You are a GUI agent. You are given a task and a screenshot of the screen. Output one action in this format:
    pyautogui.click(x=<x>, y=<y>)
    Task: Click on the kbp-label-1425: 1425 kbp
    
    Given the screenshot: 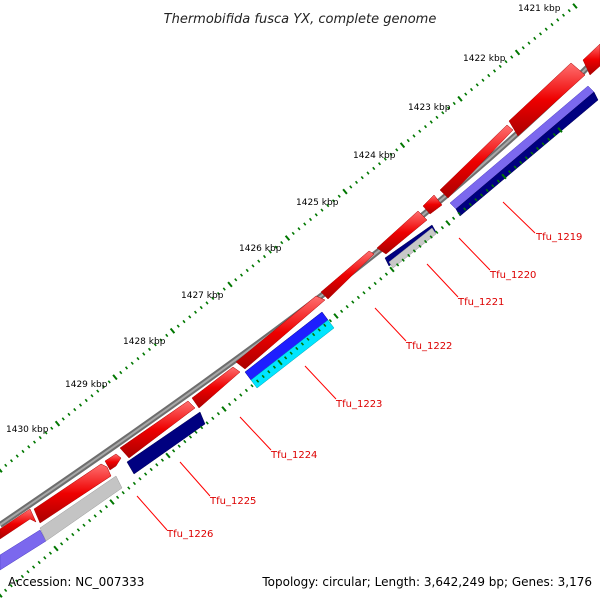 What is the action you would take?
    pyautogui.click(x=317, y=203)
    